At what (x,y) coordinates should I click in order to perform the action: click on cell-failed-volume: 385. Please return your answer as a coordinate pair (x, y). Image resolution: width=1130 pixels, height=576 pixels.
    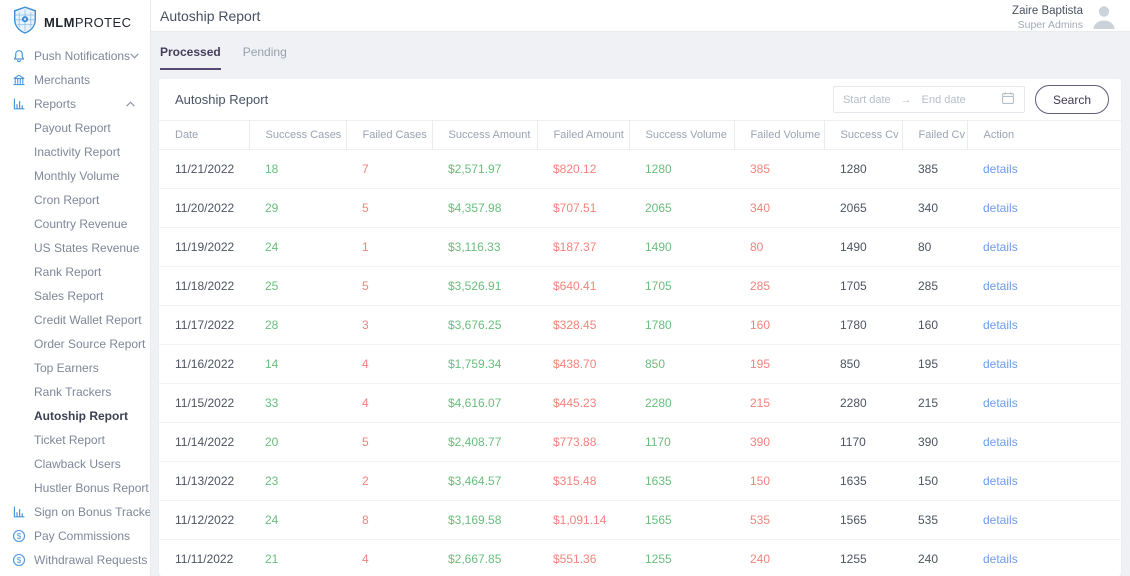
    Looking at the image, I should click on (779, 169).